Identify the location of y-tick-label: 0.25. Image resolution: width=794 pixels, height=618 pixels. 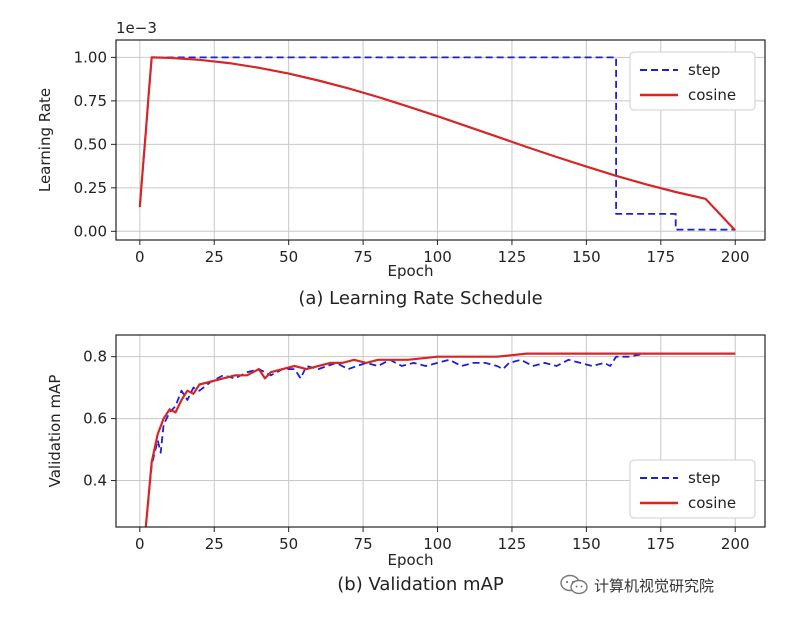
(90, 188).